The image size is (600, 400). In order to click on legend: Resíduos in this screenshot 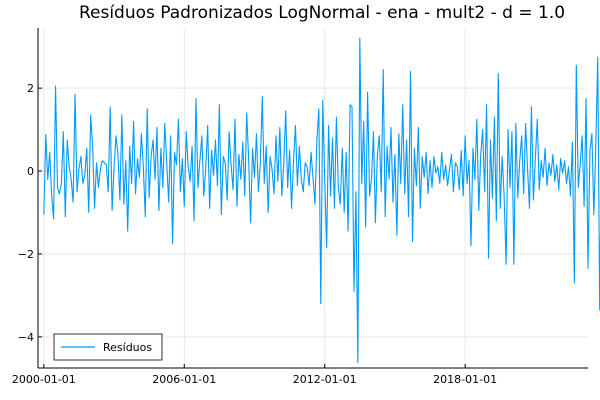, I will do `click(108, 347)`.